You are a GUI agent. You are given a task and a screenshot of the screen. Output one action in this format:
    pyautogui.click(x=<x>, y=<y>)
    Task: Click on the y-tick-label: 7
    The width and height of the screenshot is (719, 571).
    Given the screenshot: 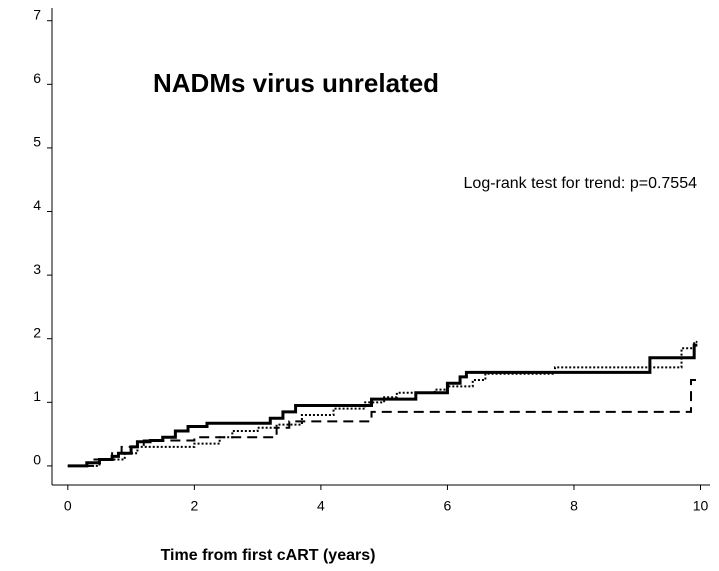 What is the action you would take?
    pyautogui.click(x=37, y=14)
    